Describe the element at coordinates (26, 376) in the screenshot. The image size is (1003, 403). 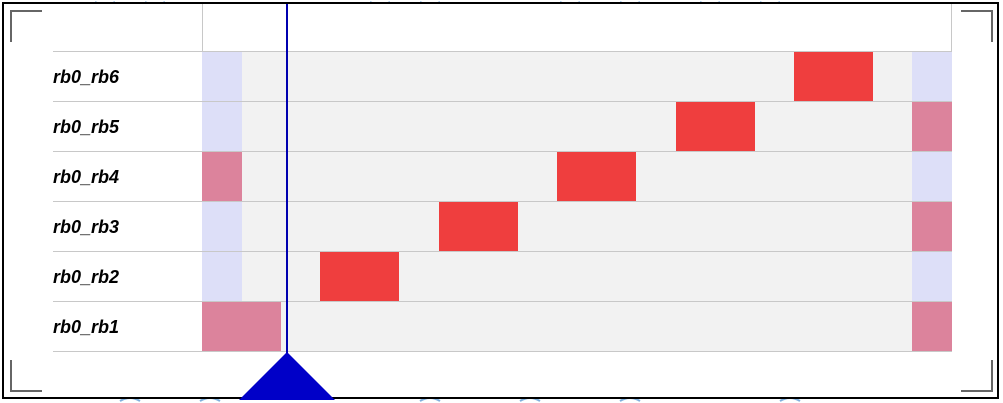
I see `corner-bracket-bottom-left` at that location.